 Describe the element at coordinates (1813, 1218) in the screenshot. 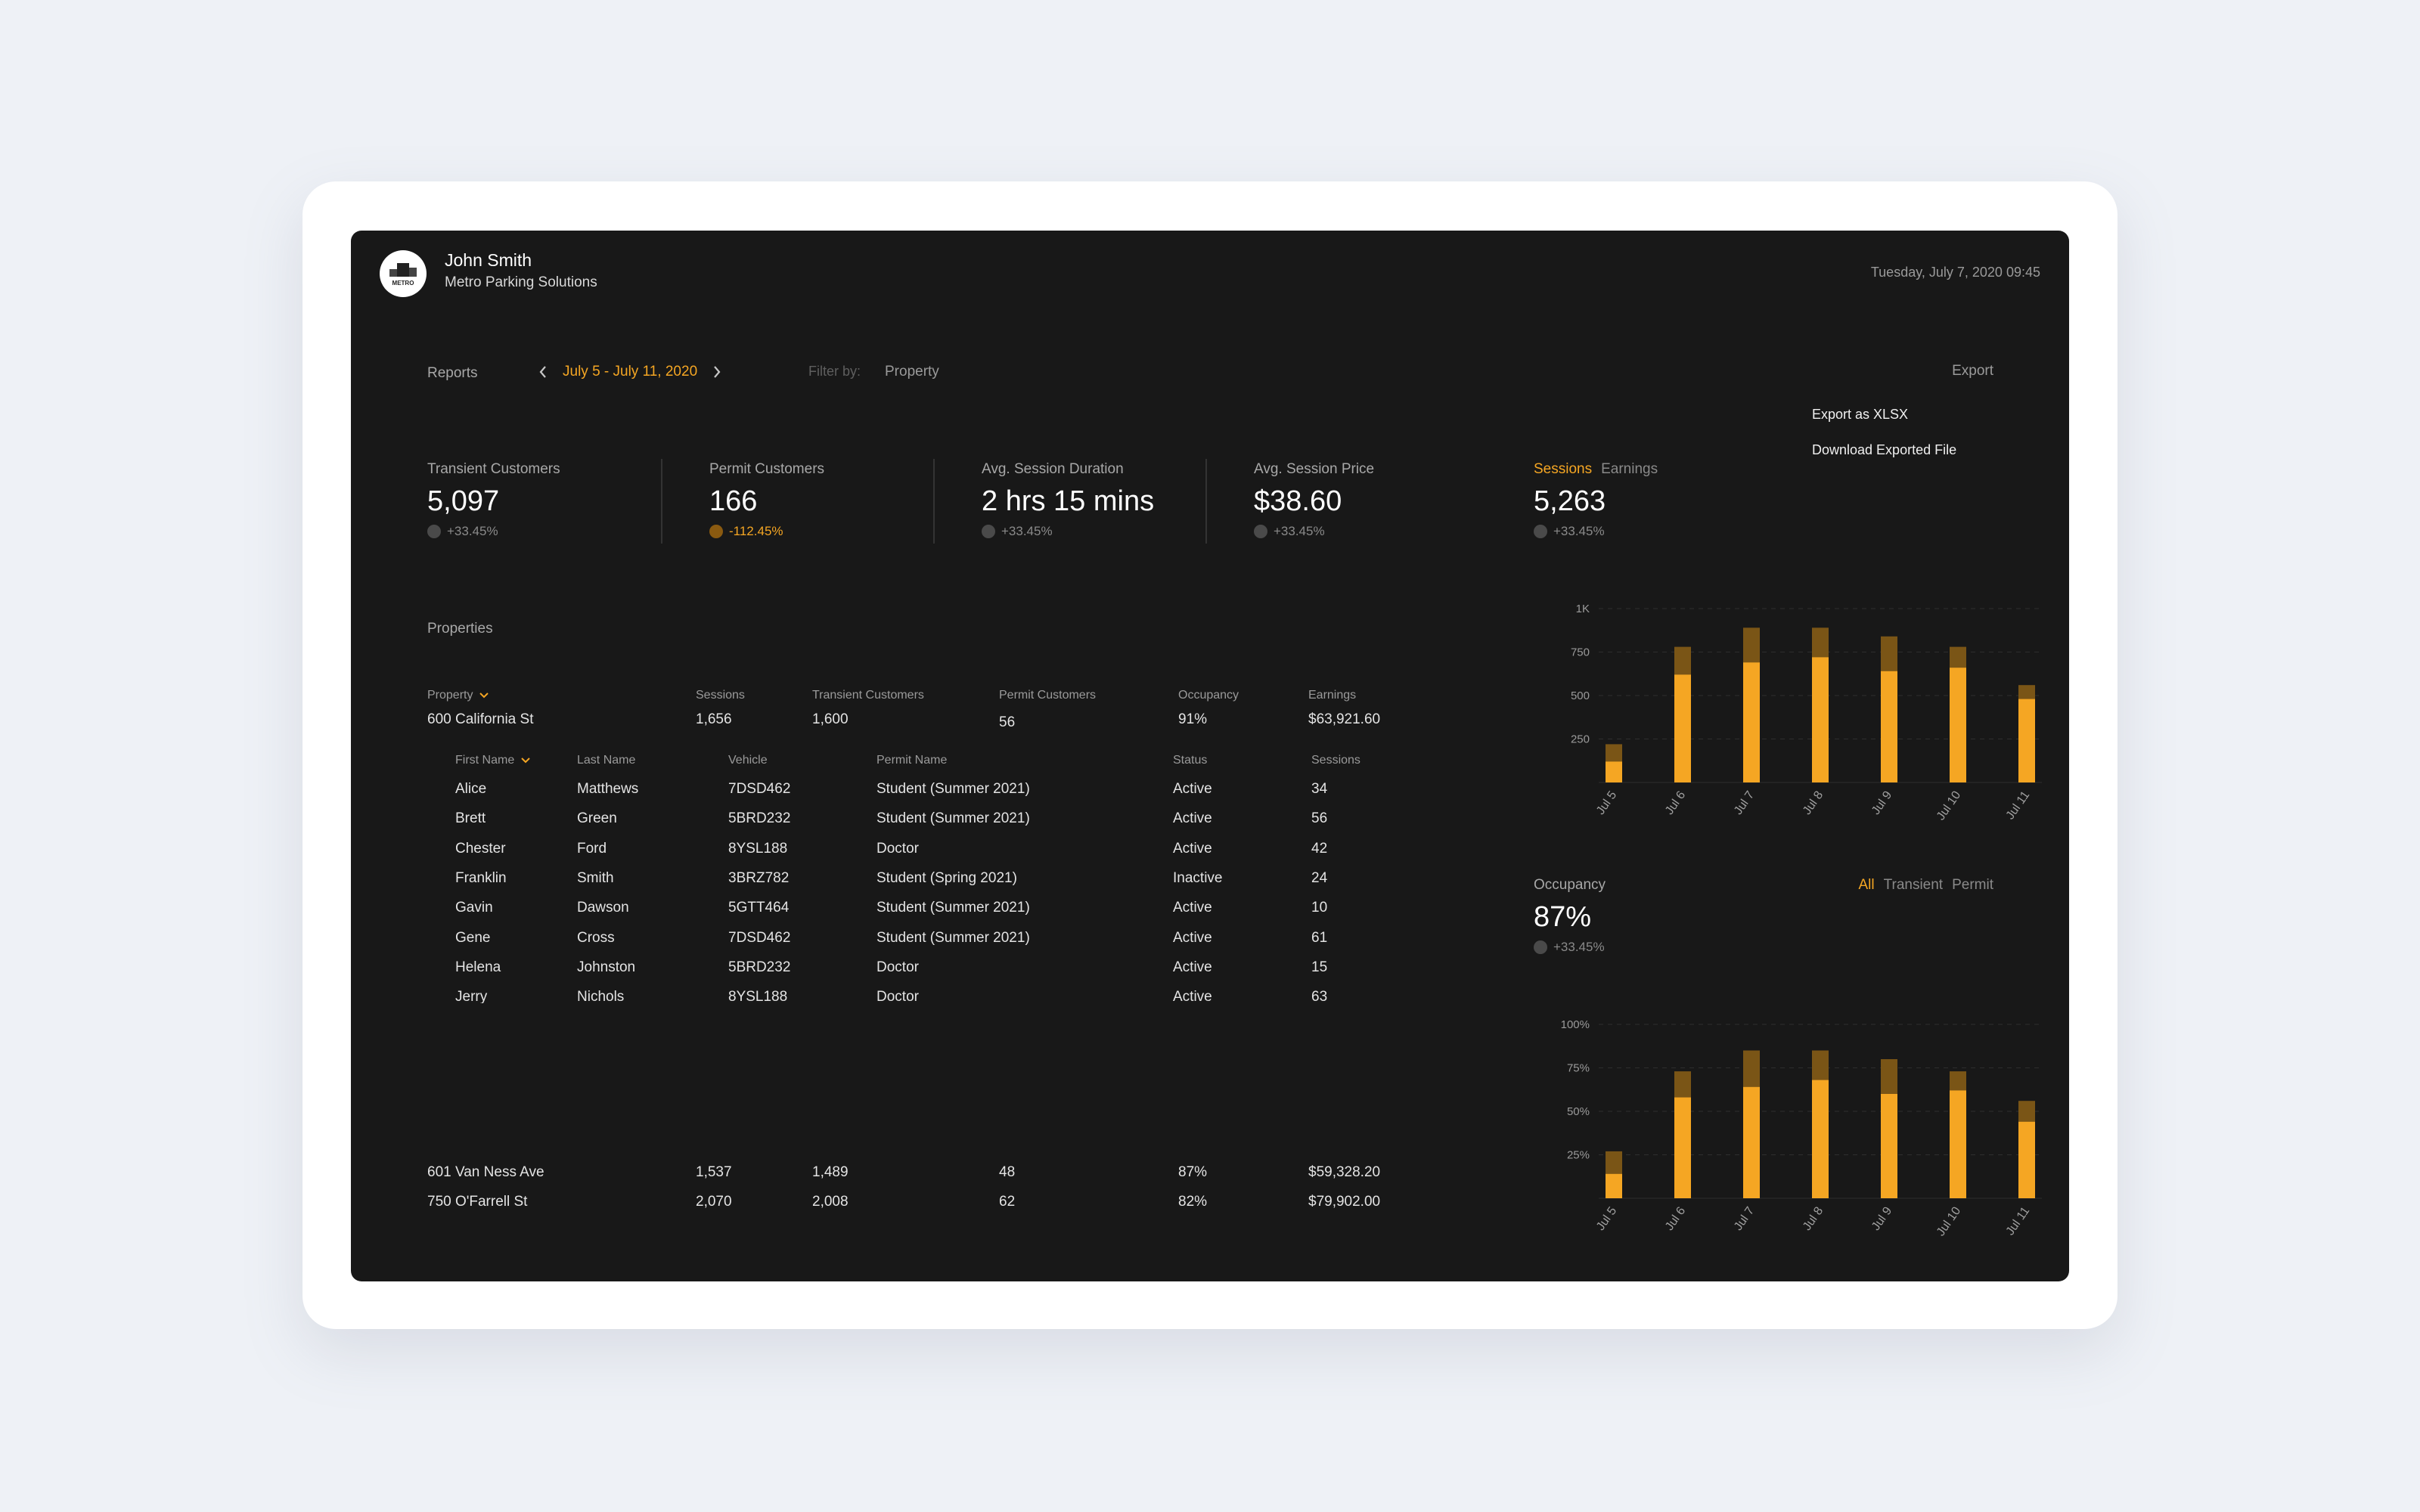

I see `x-tick-label: Jul 8` at that location.